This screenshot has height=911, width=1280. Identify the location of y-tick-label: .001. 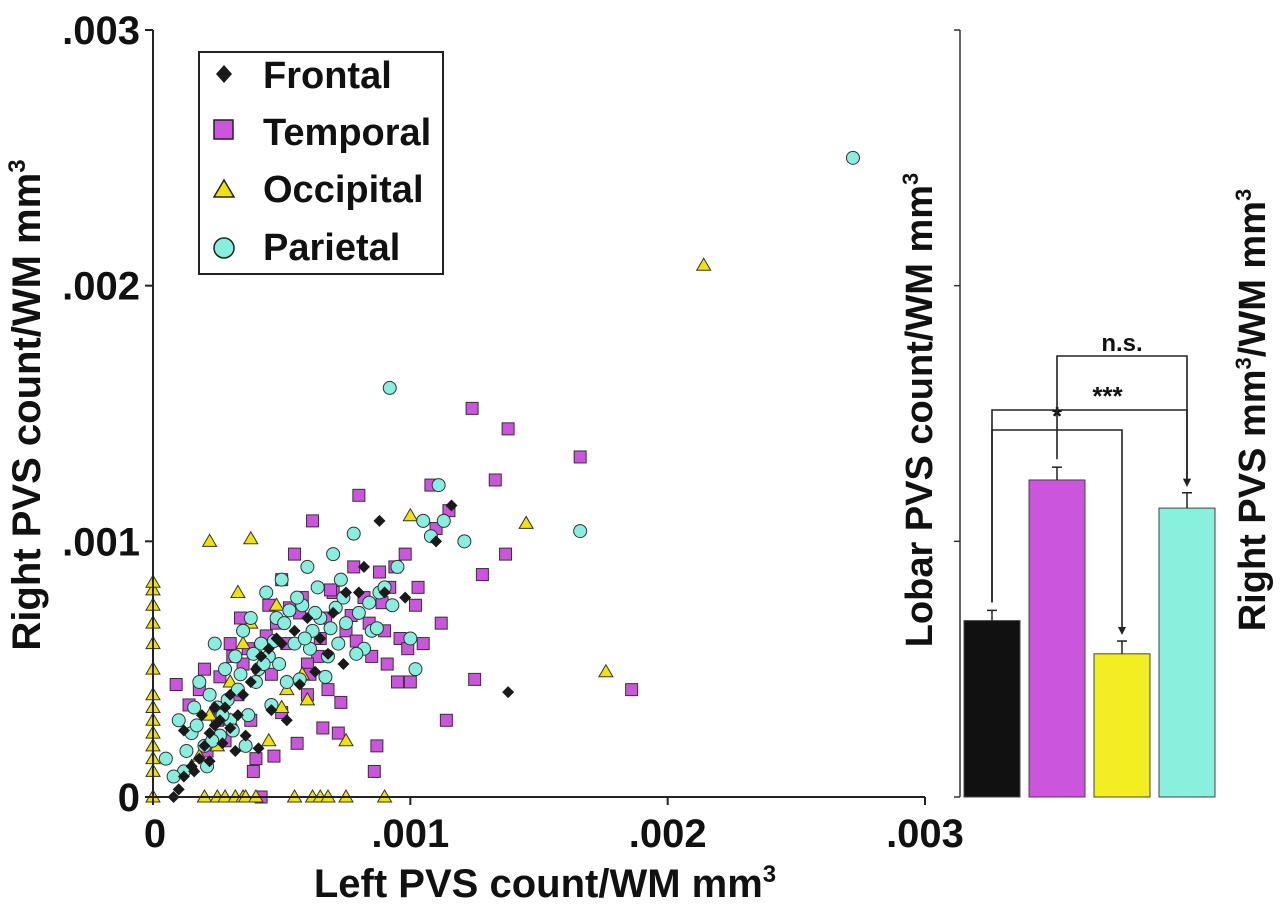
(101, 542).